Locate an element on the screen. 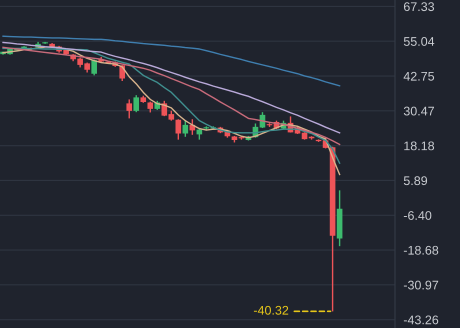 This screenshot has height=328, width=460. line-series is located at coordinates (171, 61).